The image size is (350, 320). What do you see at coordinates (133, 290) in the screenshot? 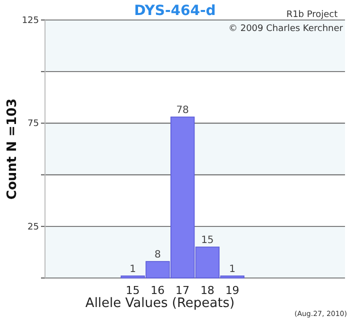
I see `x-tick-label: 15` at bounding box center [133, 290].